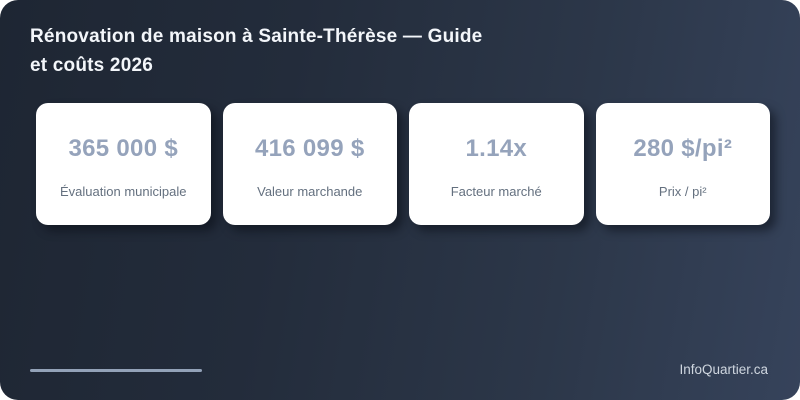  I want to click on stat-card-market-value: 416 099 $ Valeur marchande, so click(309, 164).